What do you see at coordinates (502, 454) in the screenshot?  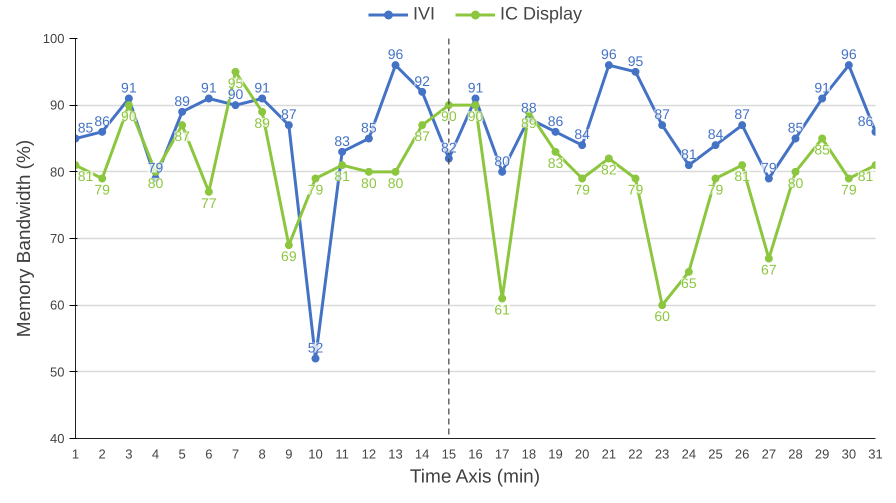 I see `x-tick-label: 17` at bounding box center [502, 454].